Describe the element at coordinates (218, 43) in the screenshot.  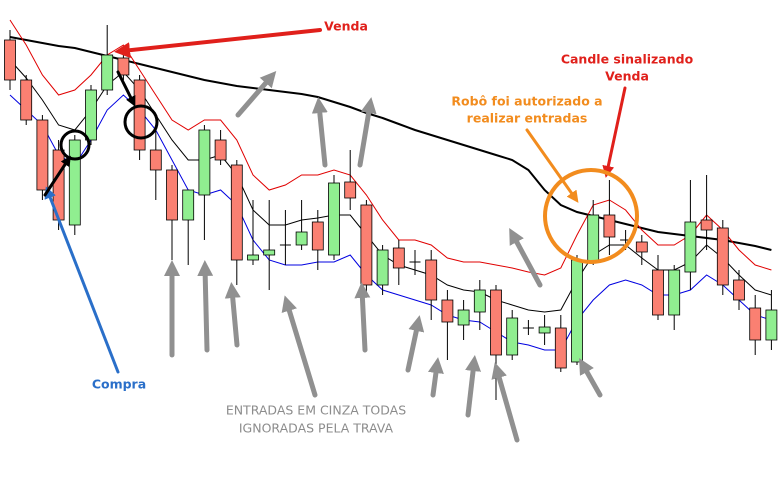
I see `sell-arrow` at that location.